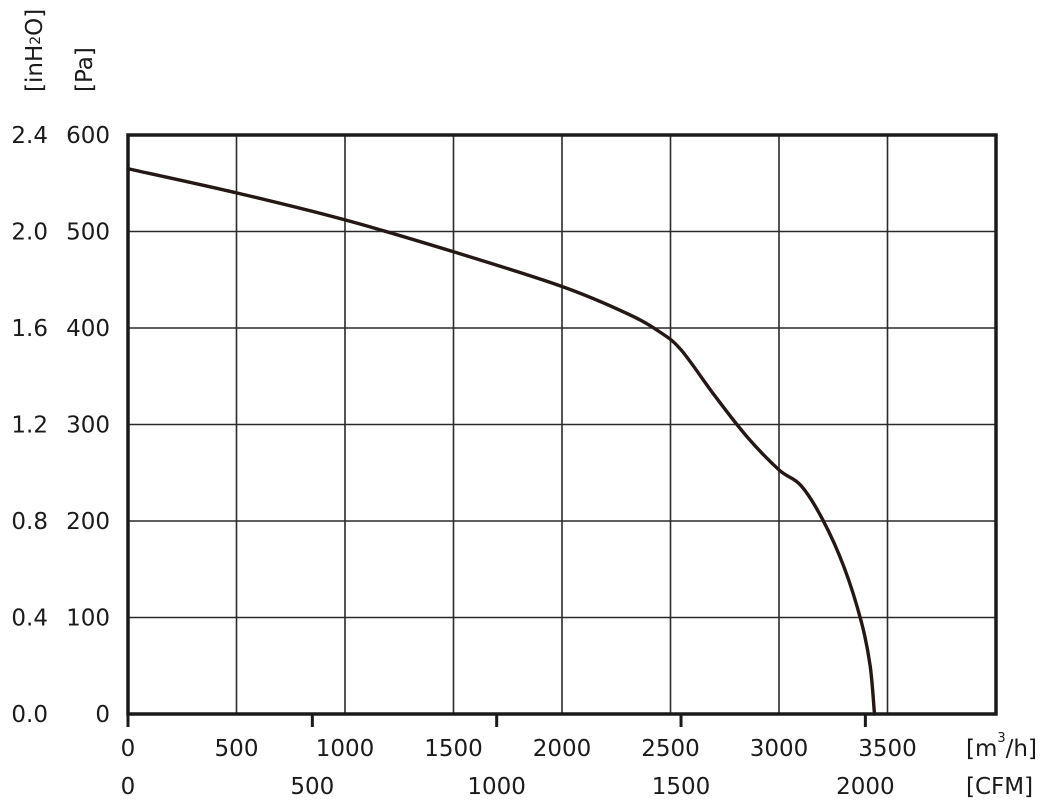 This screenshot has width=1050, height=811. I want to click on y-tick-label-pa: 0, so click(102, 715).